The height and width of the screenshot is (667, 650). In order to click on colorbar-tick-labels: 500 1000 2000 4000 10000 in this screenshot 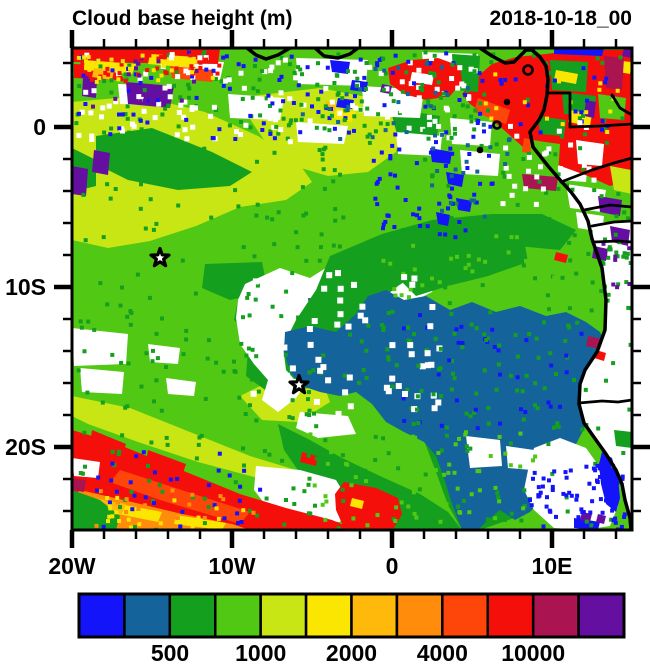, I will do `click(358, 653)`.